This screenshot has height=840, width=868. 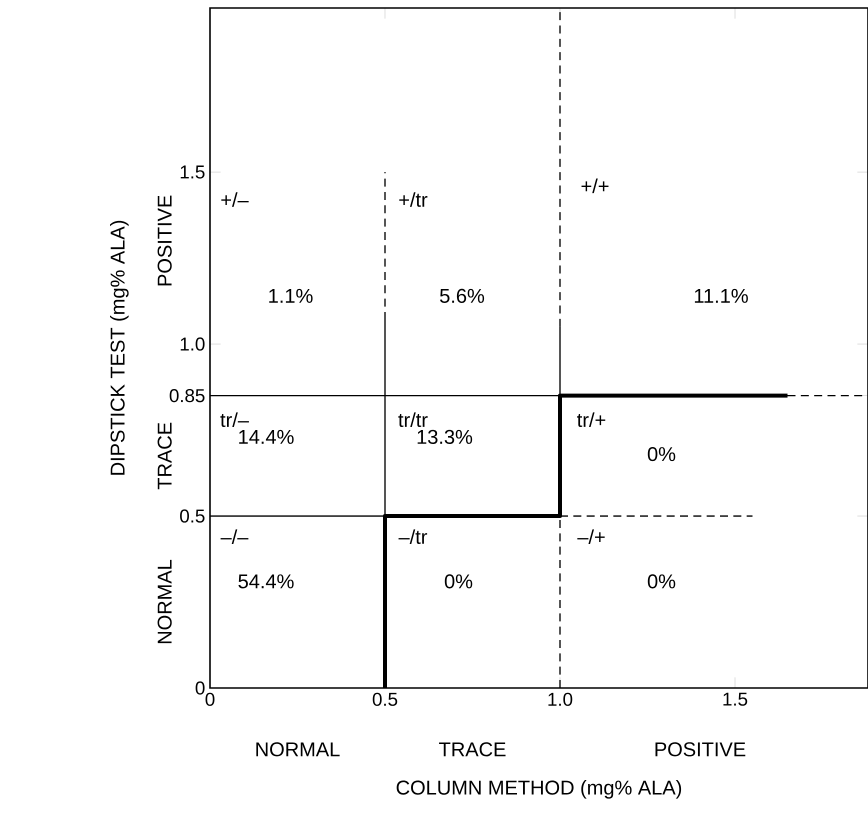 I want to click on annotation: +/tr, so click(x=413, y=199).